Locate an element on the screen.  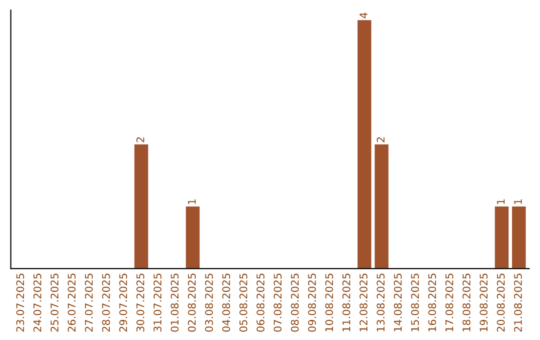
x-tick-label: 19.08.2025 is located at coordinates (484, 303).